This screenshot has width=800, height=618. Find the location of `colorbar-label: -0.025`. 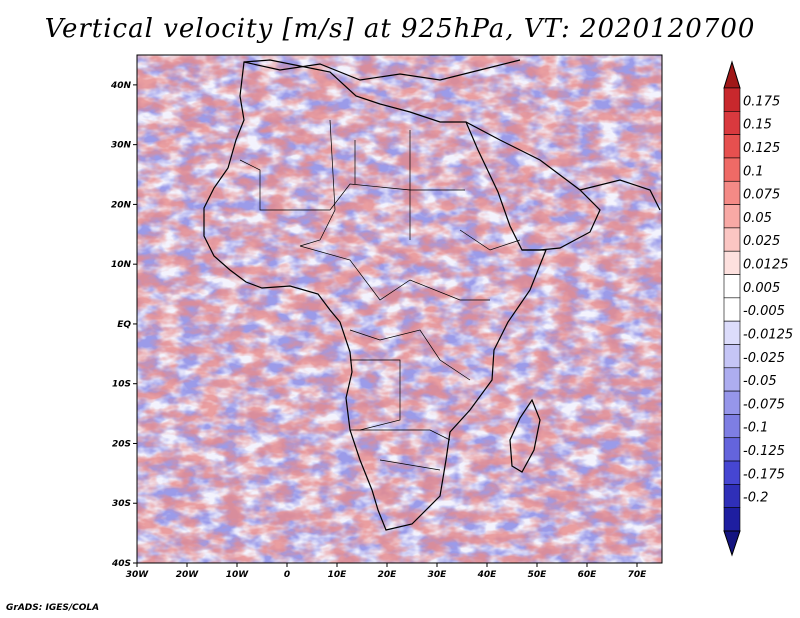

colorbar-label: -0.025 is located at coordinates (764, 358).